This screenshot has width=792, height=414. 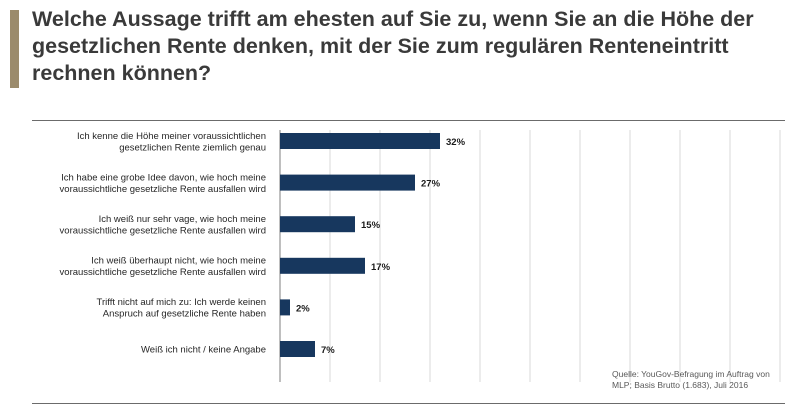 I want to click on category-label: Ich weiß nur sehr vage, wie hoch meine, so click(x=182, y=219).